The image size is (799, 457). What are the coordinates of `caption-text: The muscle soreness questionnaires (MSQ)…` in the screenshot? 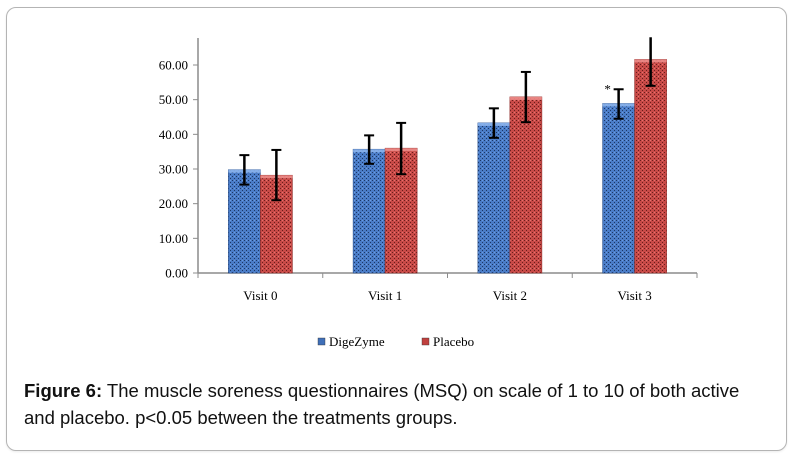 It's located at (382, 404).